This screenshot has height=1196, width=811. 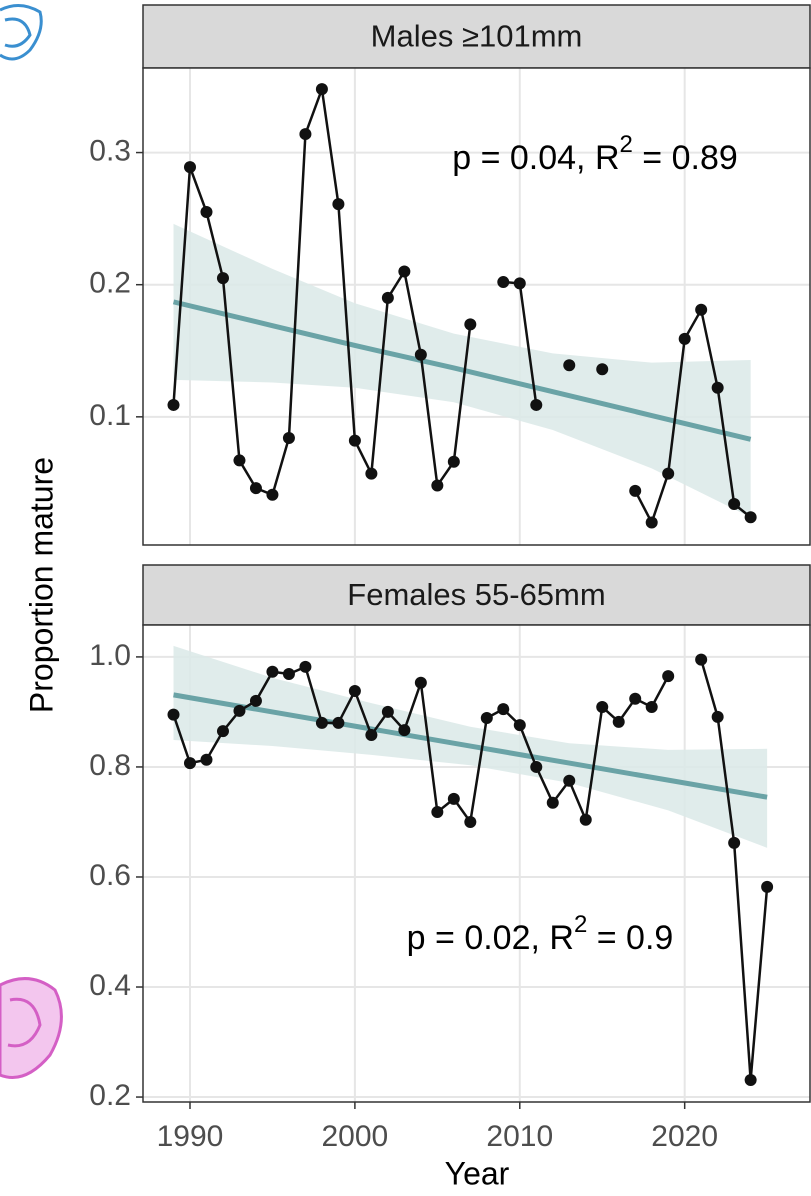 I want to click on annotation: p = 0.02, R2 = 0.9, so click(x=540, y=934).